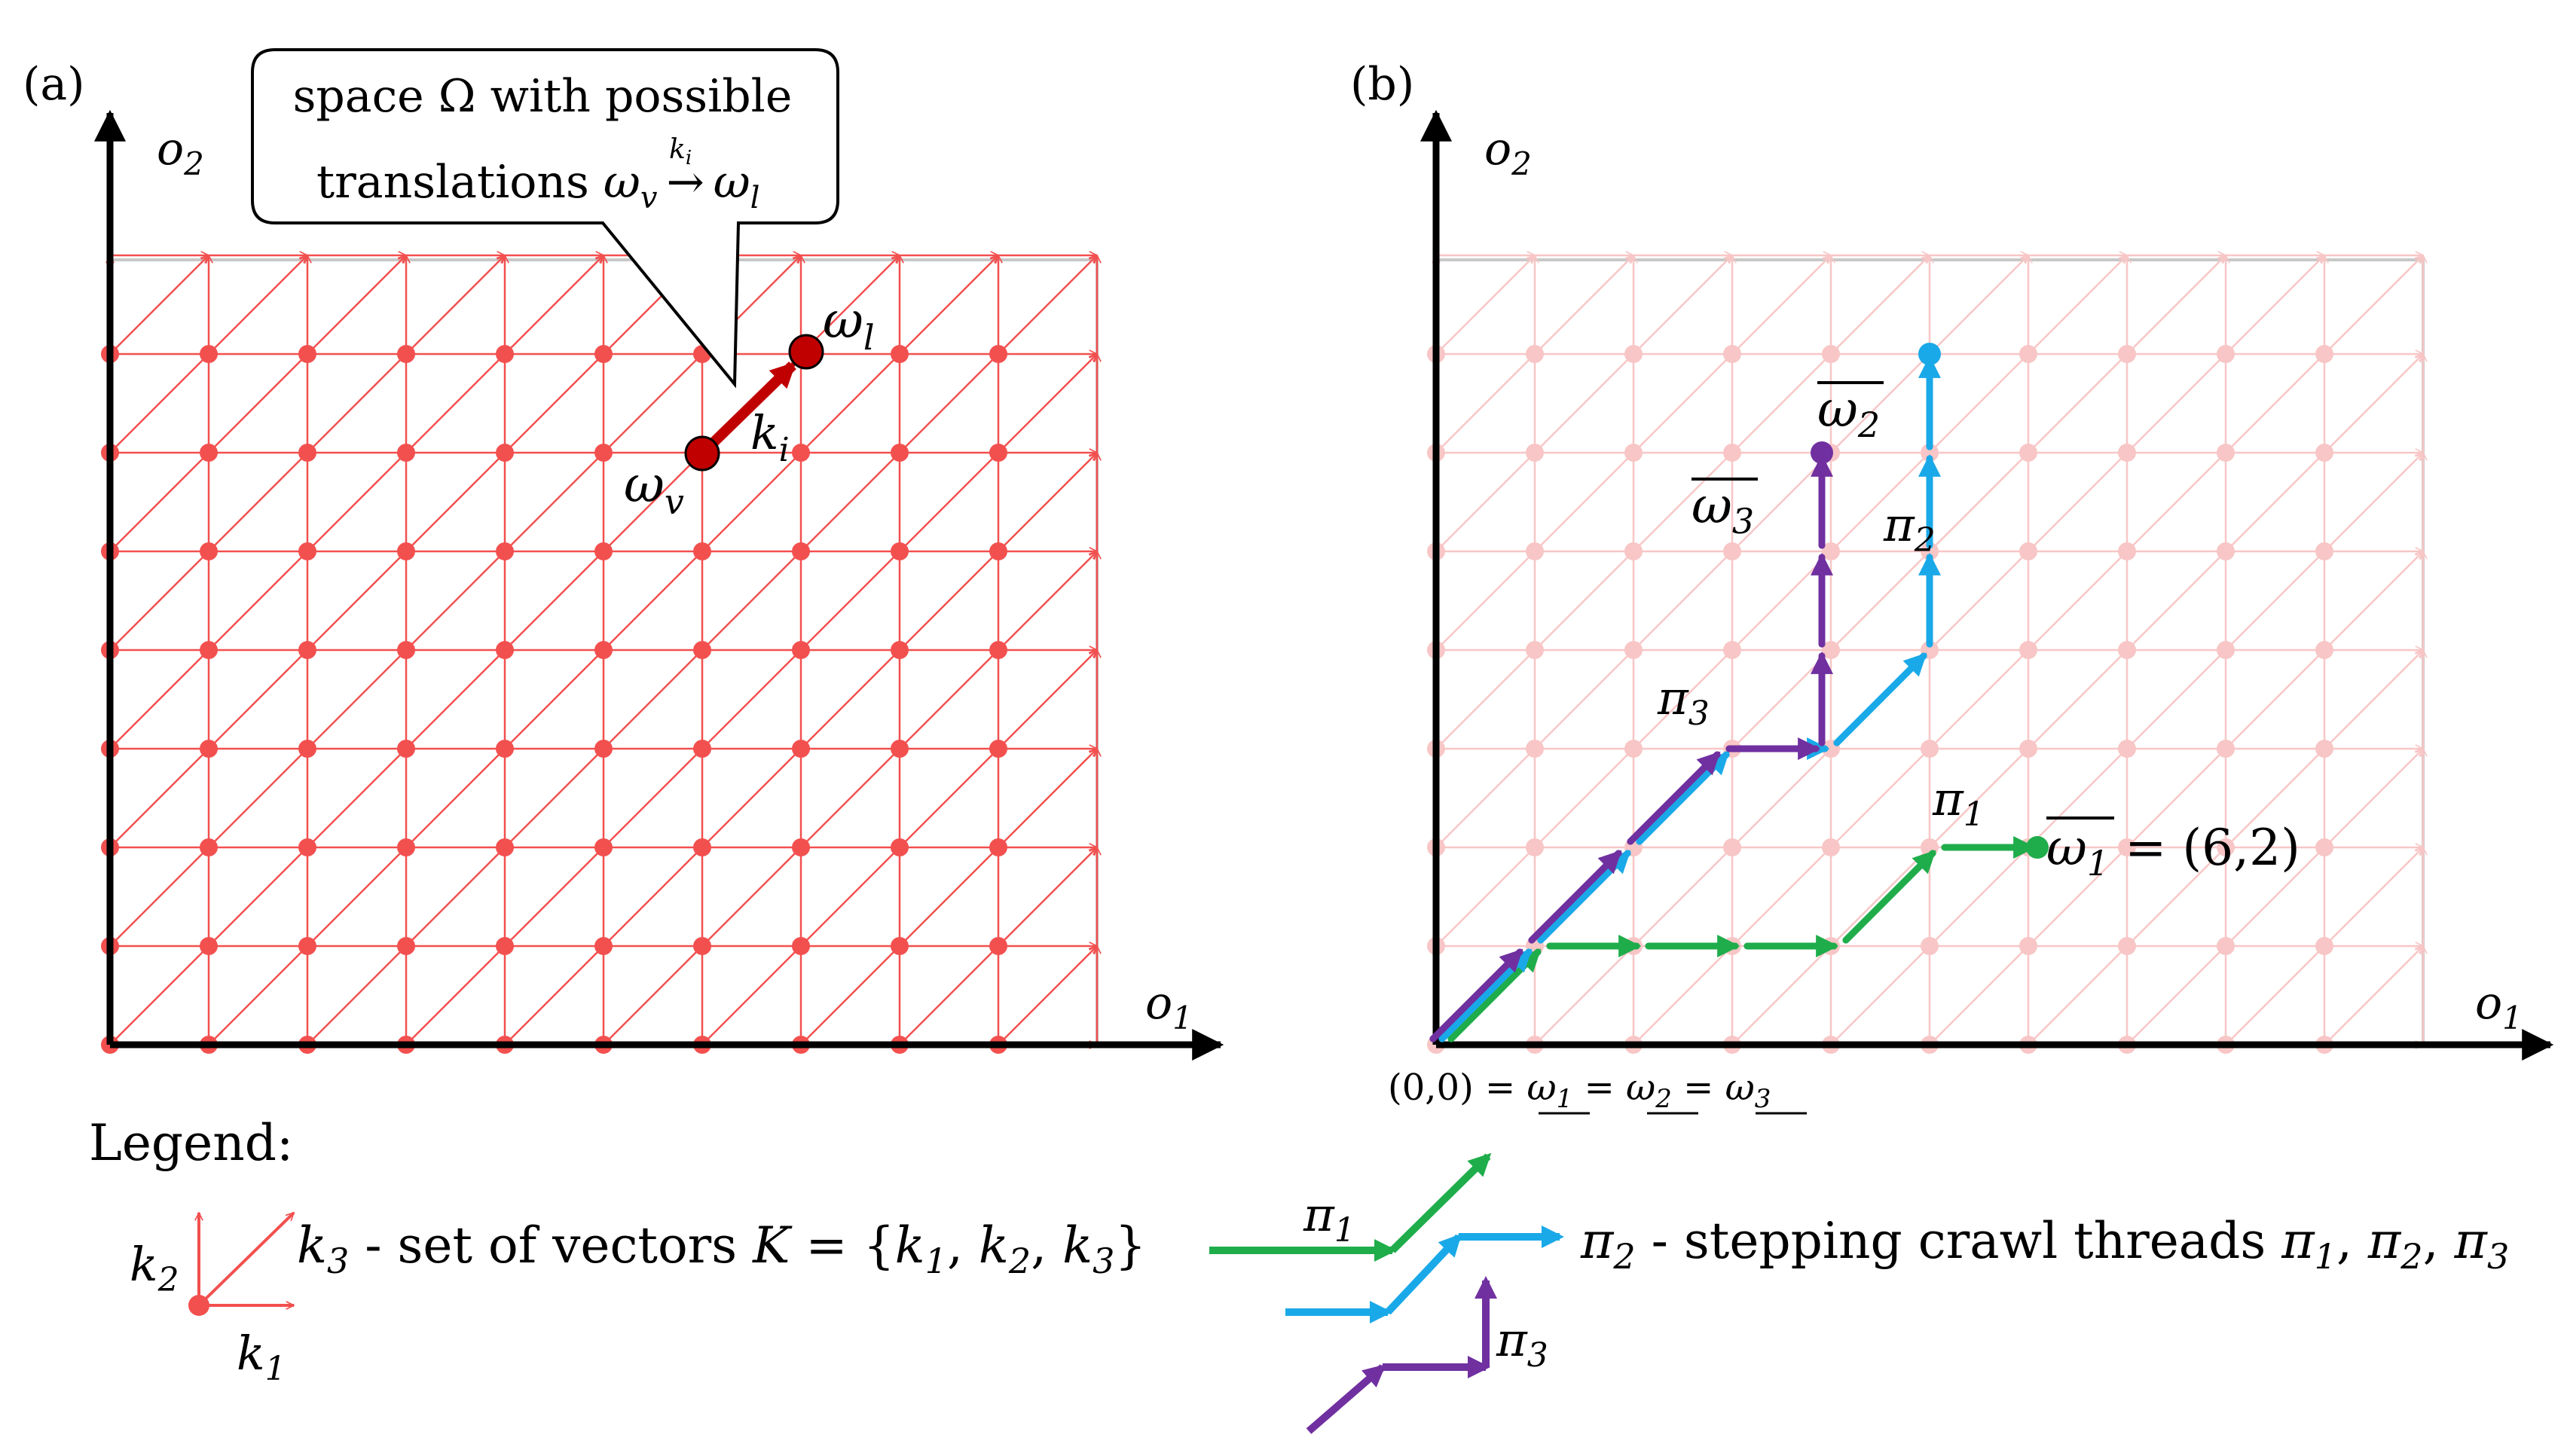 This screenshot has width=2564, height=1456. I want to click on callout-line1: space Ω with possible, so click(543, 96).